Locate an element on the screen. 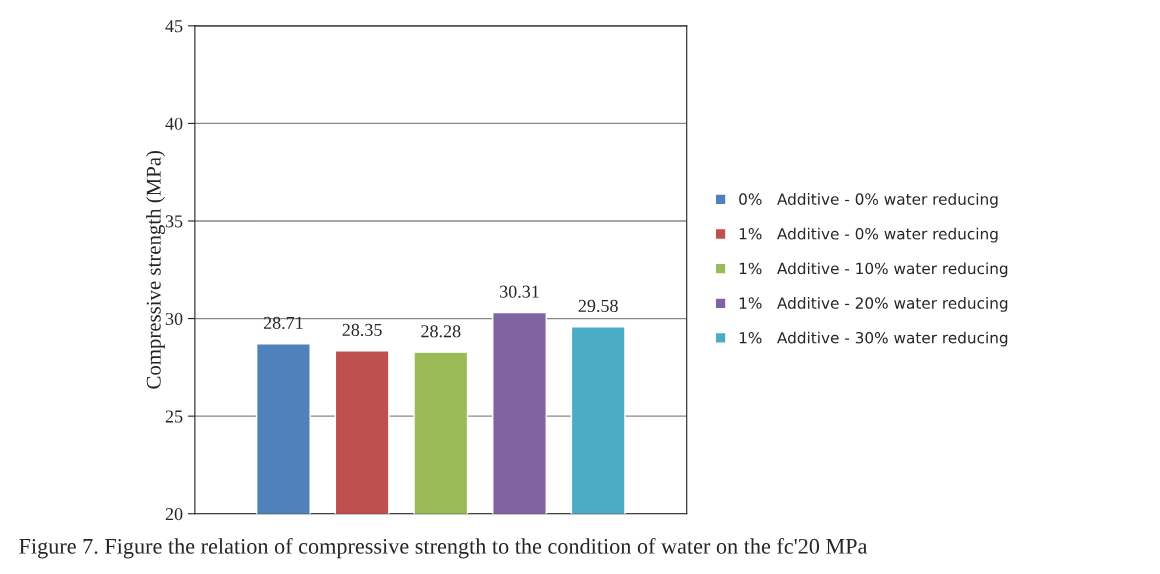 The width and height of the screenshot is (1160, 574). data-label: 28.28 is located at coordinates (441, 331).